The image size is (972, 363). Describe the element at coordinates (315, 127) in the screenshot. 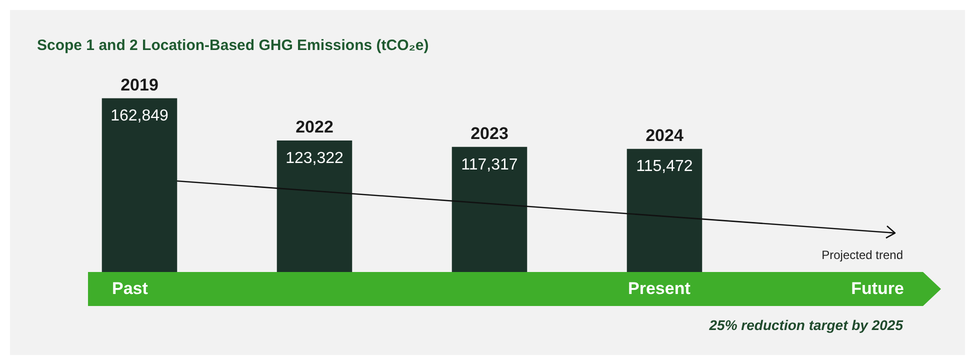

I see `x-tick-label: 2022` at that location.